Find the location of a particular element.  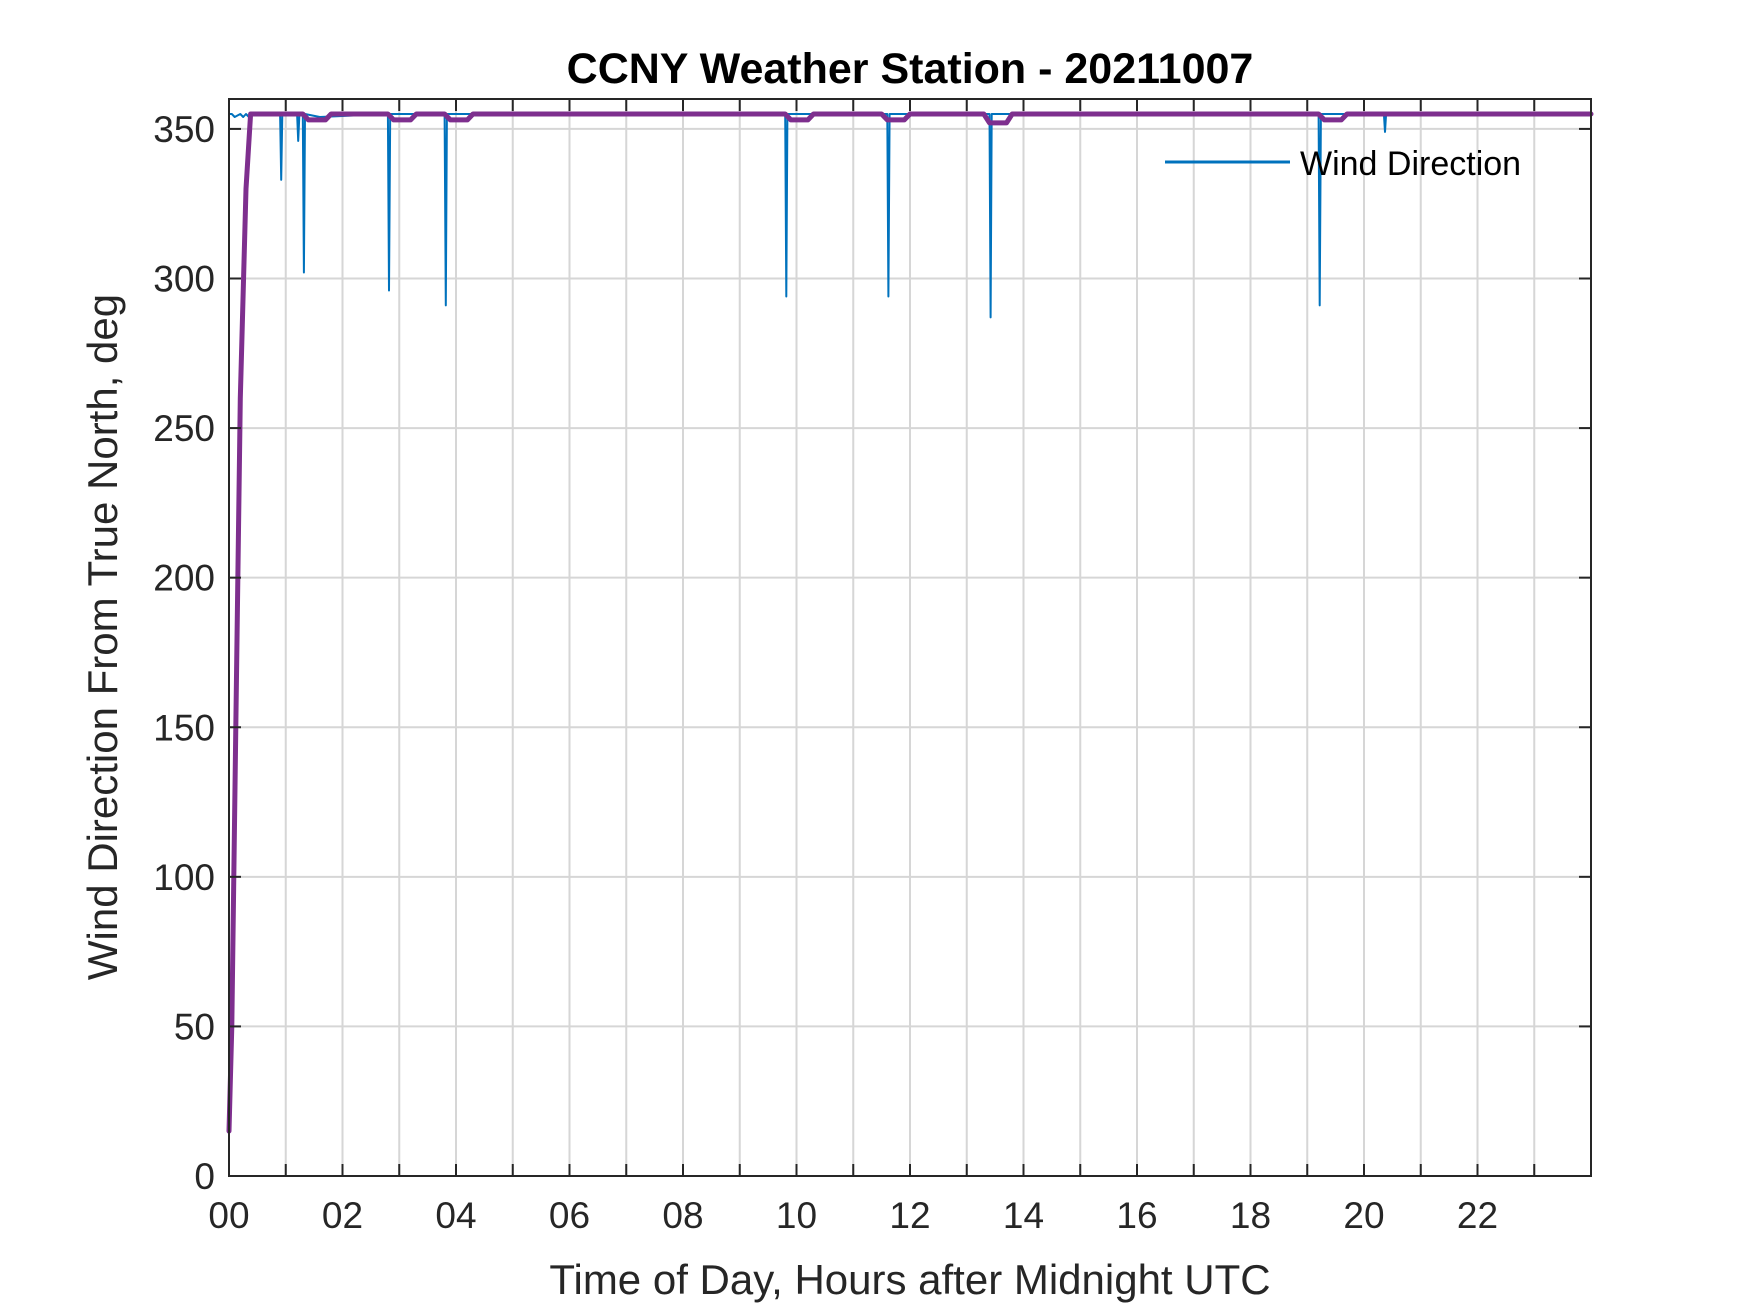

x-tick-label: 18 is located at coordinates (1250, 1215).